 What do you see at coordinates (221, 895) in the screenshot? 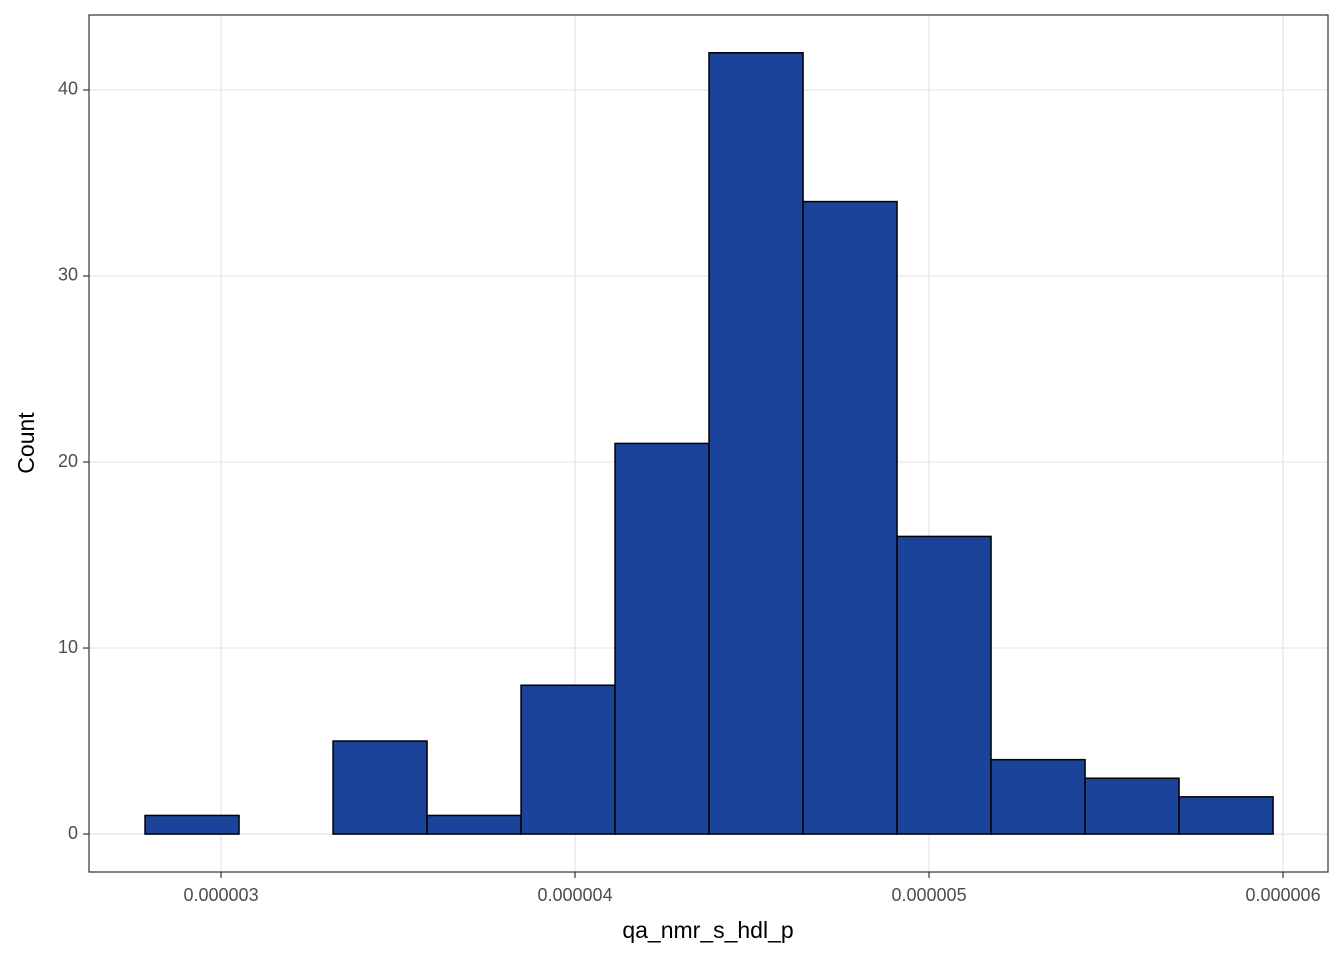
I see `x-tick-label: 0.000003` at bounding box center [221, 895].